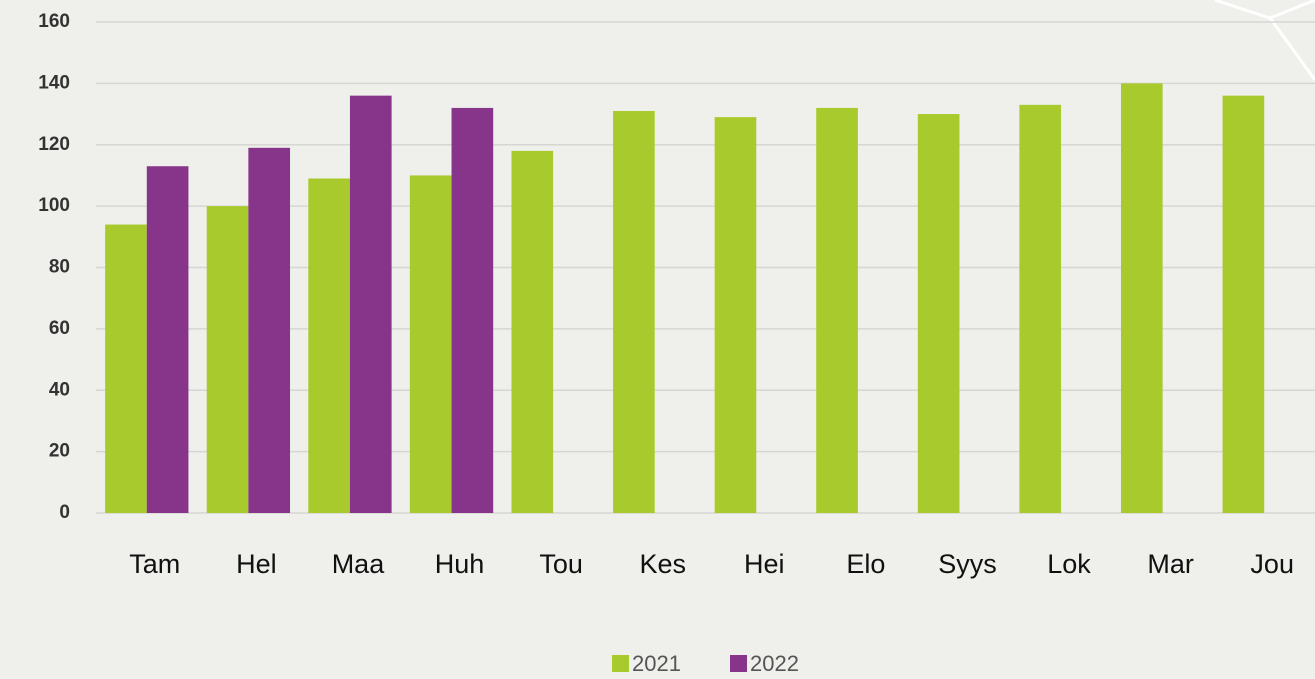  Describe the element at coordinates (662, 564) in the screenshot. I see `x-tick-label: Kes` at that location.